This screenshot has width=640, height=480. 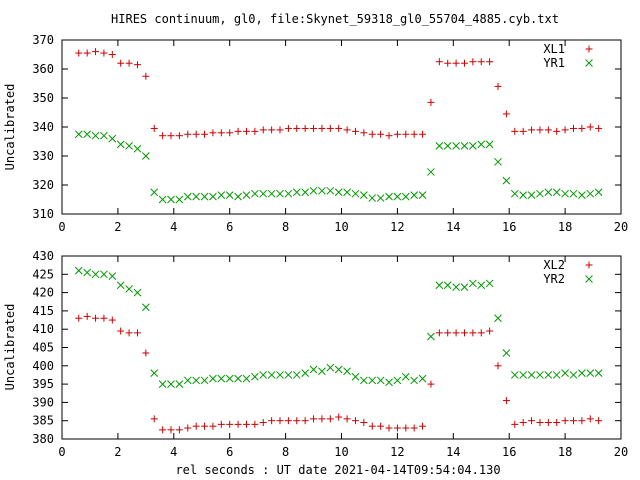 What do you see at coordinates (554, 265) in the screenshot?
I see `lower-legend-label: XL2` at bounding box center [554, 265].